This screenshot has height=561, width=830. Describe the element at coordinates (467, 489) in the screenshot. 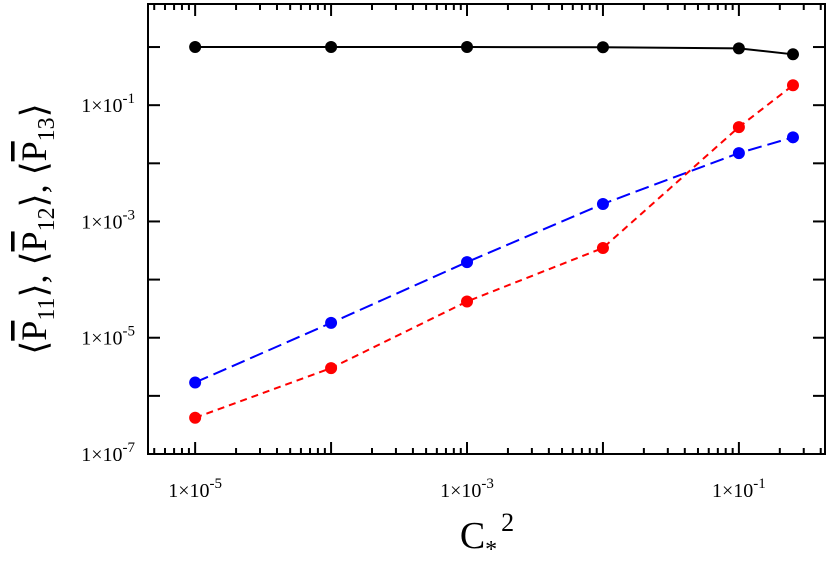

I see `x-tick-label: 1×10⁻³` at that location.